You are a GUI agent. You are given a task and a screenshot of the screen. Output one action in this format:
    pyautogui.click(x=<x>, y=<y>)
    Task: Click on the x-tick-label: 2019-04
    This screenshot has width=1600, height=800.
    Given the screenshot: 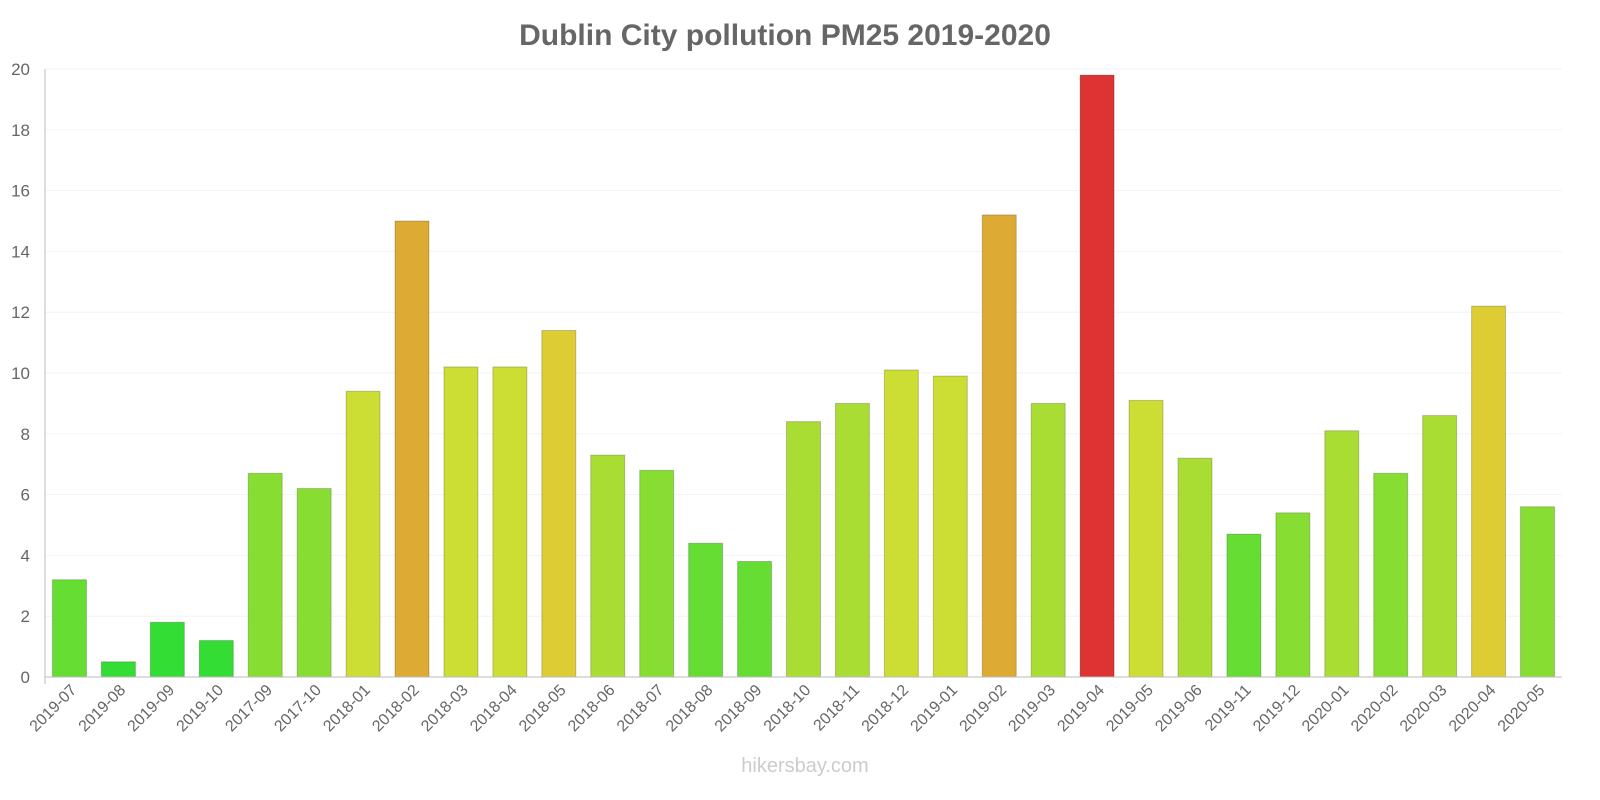 What is the action you would take?
    pyautogui.click(x=1081, y=709)
    